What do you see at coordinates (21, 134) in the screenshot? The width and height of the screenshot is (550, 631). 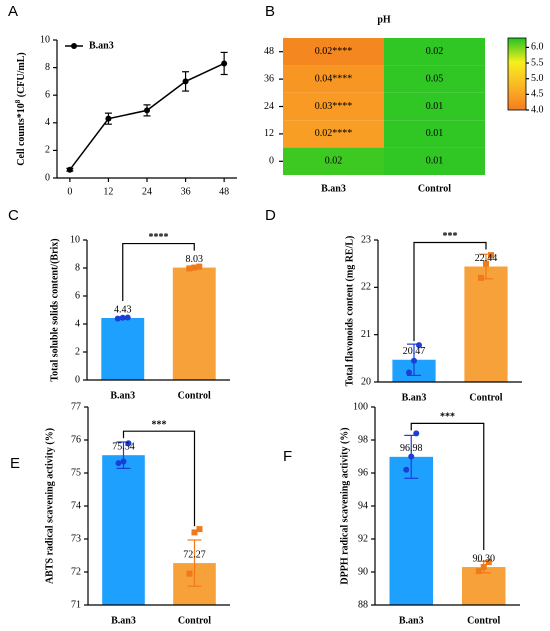 I see `y-axis-label-part: Cell counts*10` at bounding box center [21, 134].